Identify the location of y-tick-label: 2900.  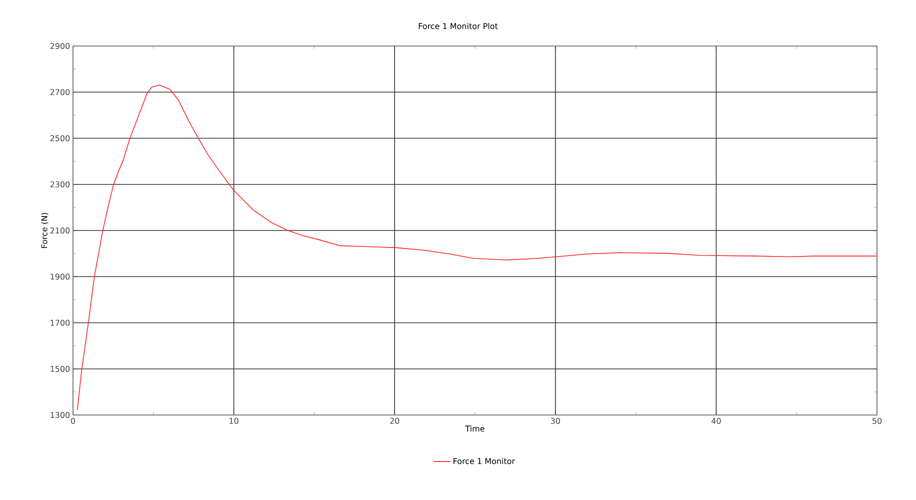
(60, 46).